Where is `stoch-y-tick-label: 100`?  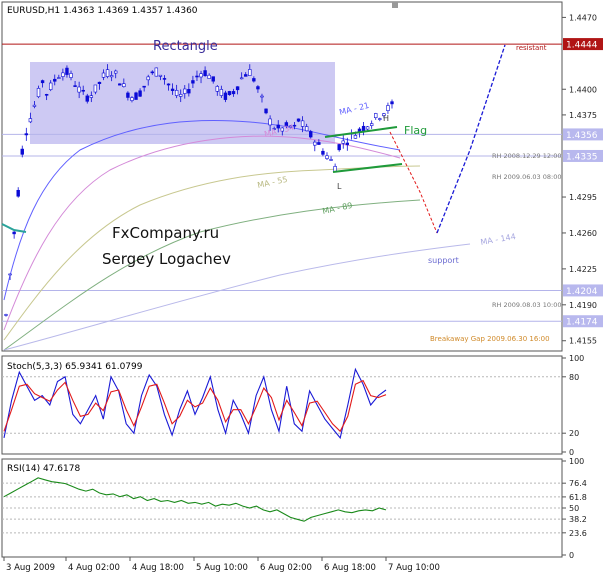
stoch-y-tick-label: 100 is located at coordinates (576, 358).